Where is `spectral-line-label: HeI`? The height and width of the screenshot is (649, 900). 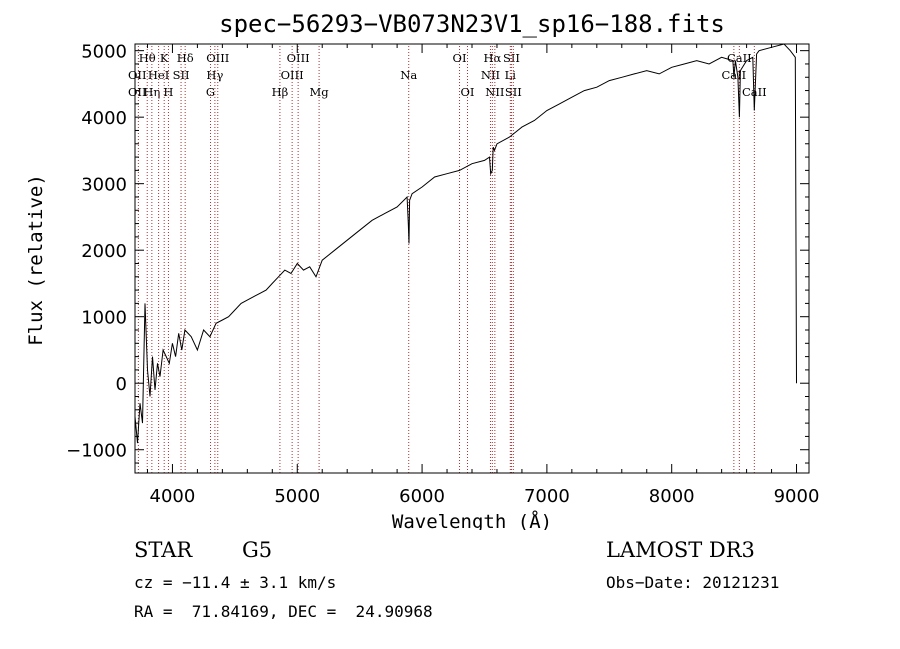 spectral-line-label: HeI is located at coordinates (158, 75).